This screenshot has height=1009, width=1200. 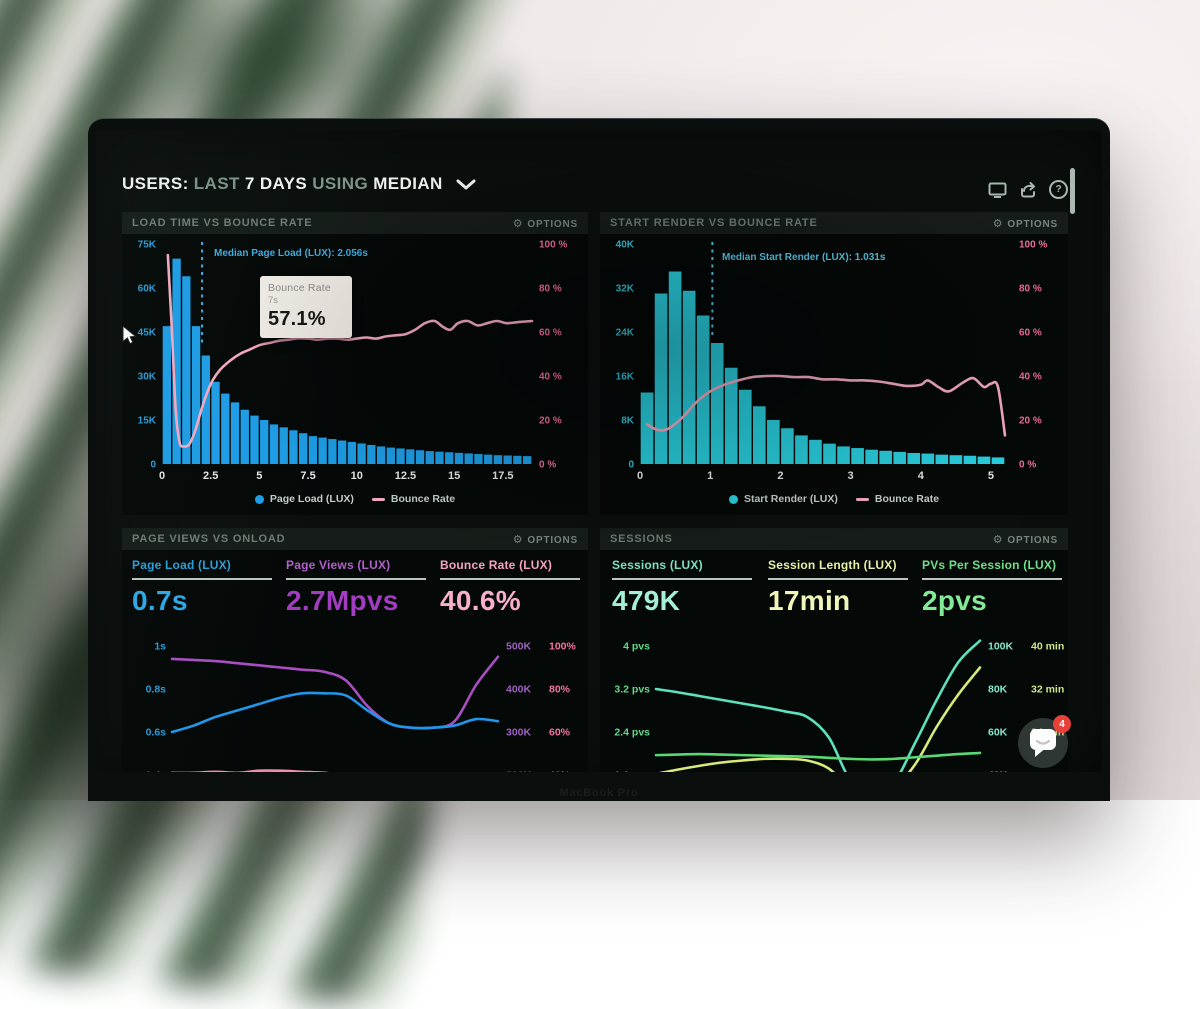 What do you see at coordinates (306, 319) in the screenshot?
I see `tooltip-value: 57.1%` at bounding box center [306, 319].